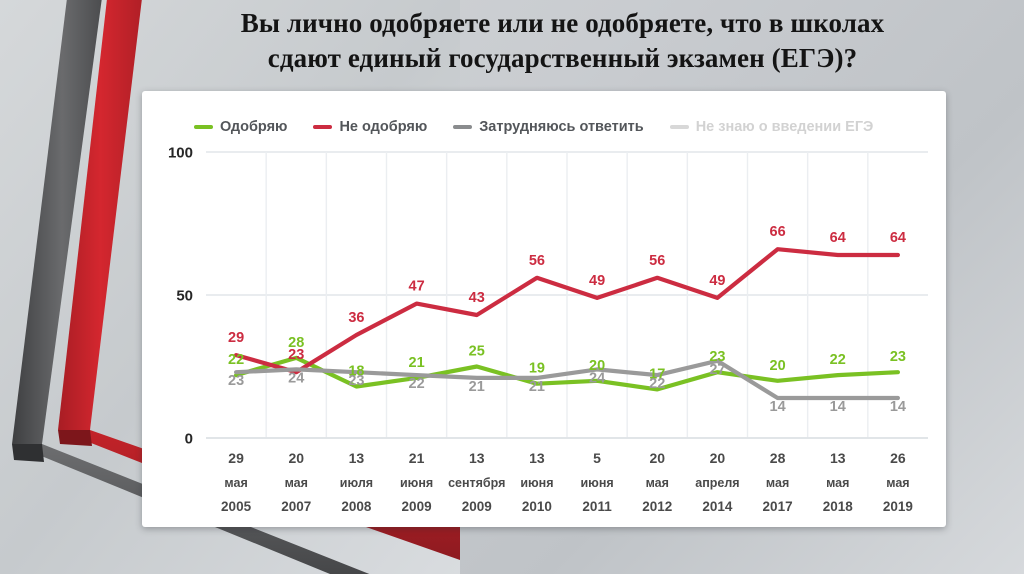 The height and width of the screenshot is (574, 1024). Describe the element at coordinates (184, 296) in the screenshot. I see `y-tick-label: 50` at that location.